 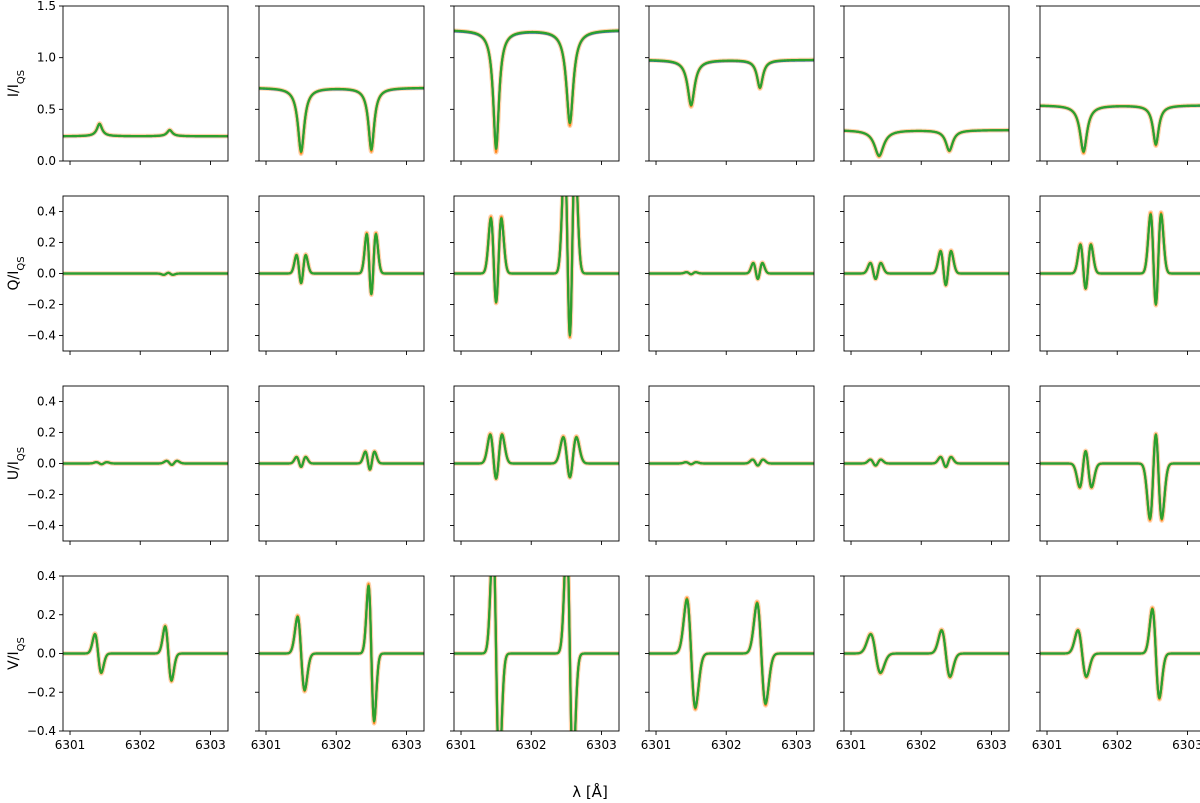 I want to click on y-axis-title-main: I/I, so click(x=14, y=90).